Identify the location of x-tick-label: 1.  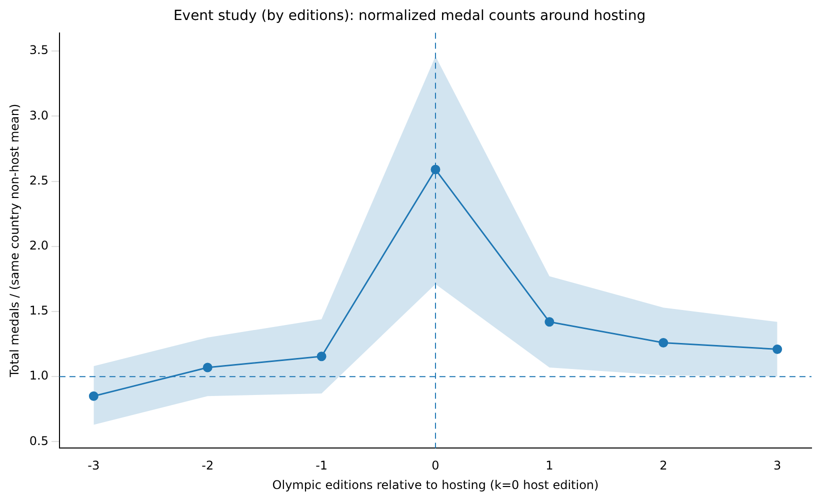
(550, 465).